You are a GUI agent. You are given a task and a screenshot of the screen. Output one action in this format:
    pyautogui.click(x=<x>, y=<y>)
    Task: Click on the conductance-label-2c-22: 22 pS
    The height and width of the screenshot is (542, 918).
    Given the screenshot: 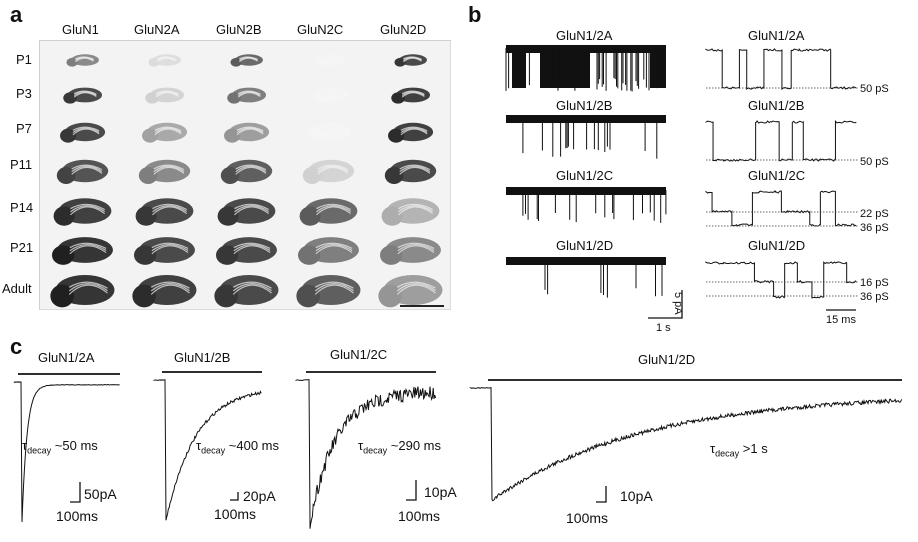 What is the action you would take?
    pyautogui.click(x=874, y=214)
    